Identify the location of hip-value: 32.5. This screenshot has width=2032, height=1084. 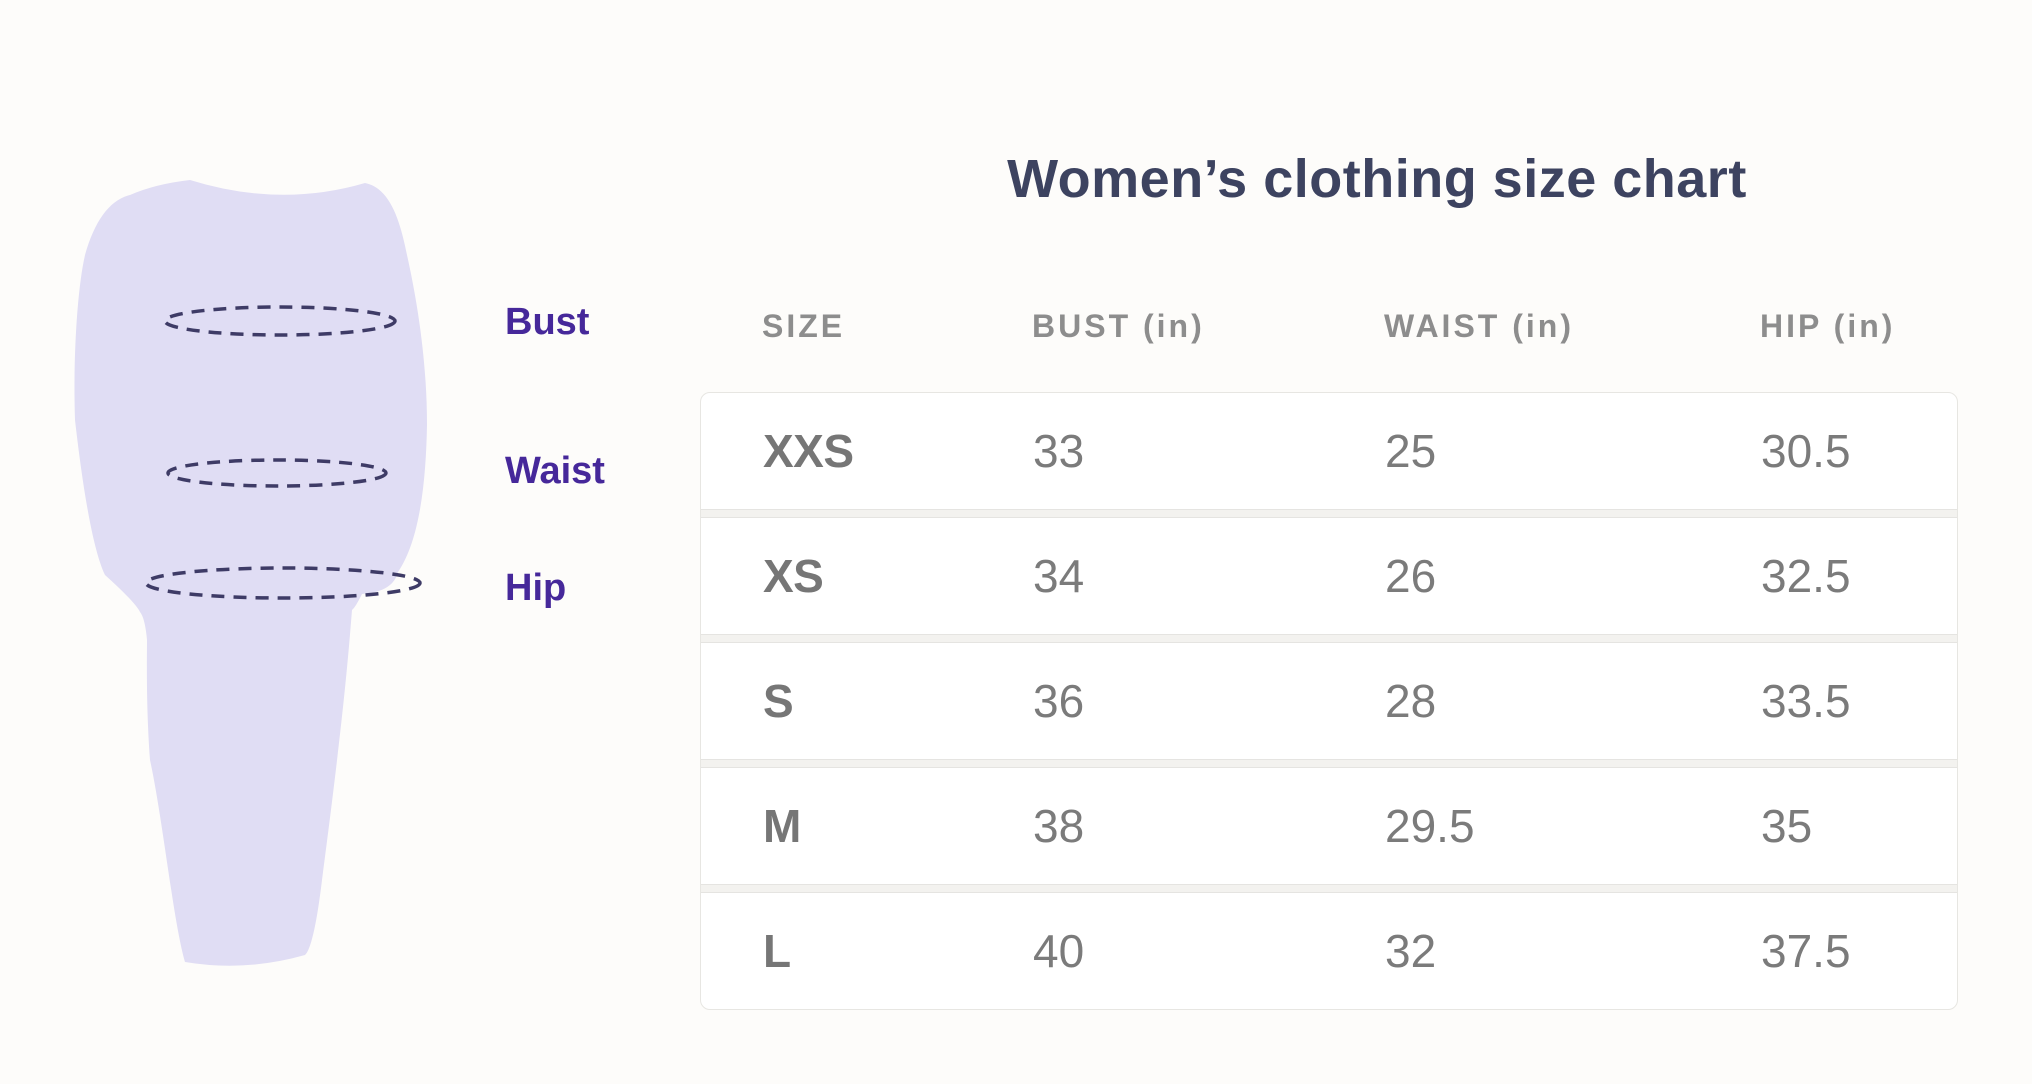
(1806, 576).